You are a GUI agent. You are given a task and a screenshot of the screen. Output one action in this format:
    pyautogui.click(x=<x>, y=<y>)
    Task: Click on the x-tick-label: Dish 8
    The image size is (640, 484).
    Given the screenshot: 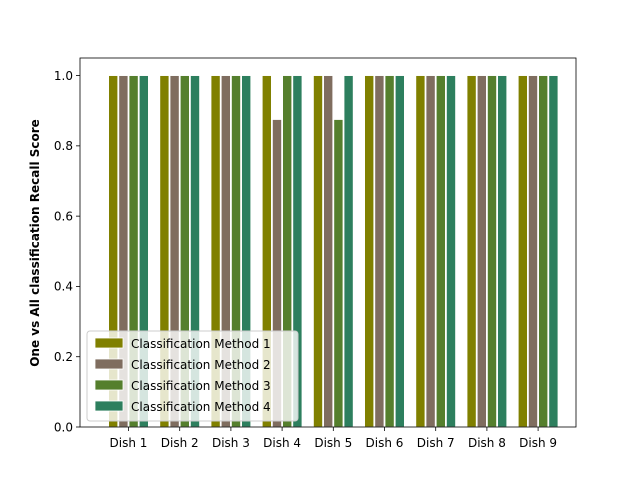 What is the action you would take?
    pyautogui.click(x=487, y=443)
    